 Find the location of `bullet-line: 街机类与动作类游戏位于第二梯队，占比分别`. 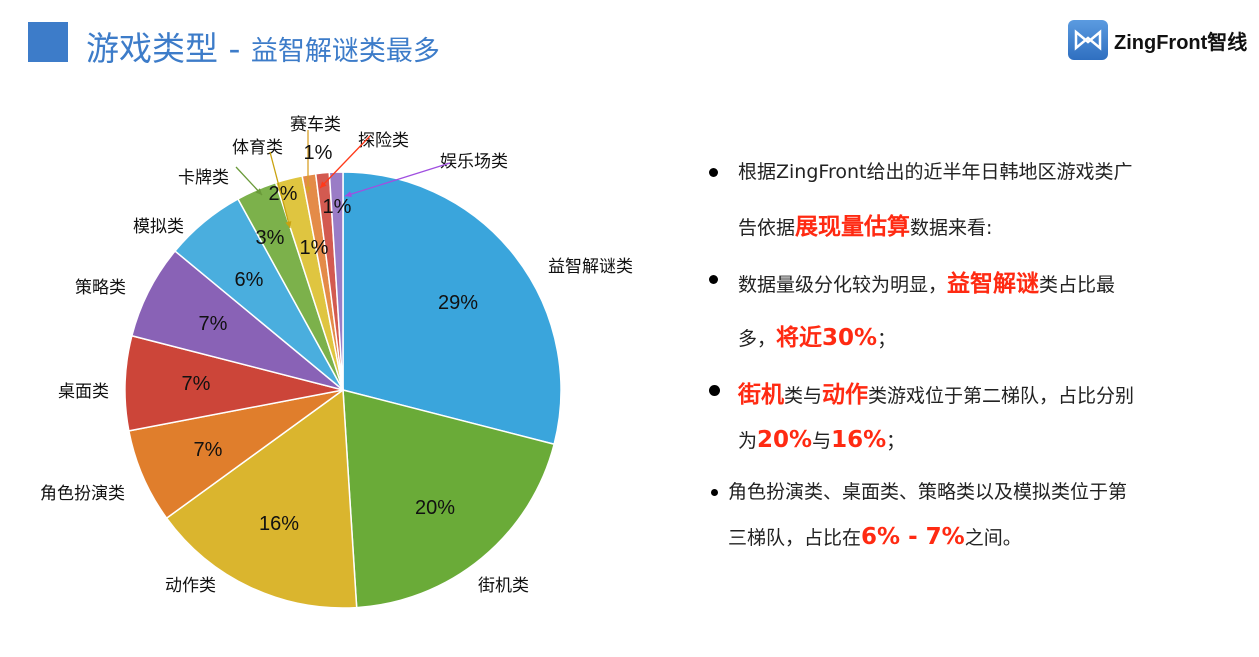

bullet-line: 街机类与动作类游戏位于第二梯队，占比分别 is located at coordinates (936, 392).